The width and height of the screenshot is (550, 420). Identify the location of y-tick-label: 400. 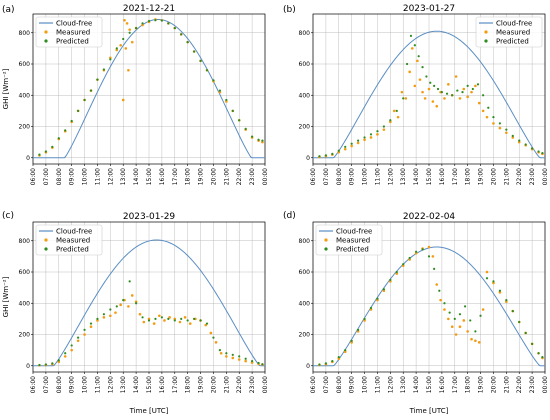
(305, 303).